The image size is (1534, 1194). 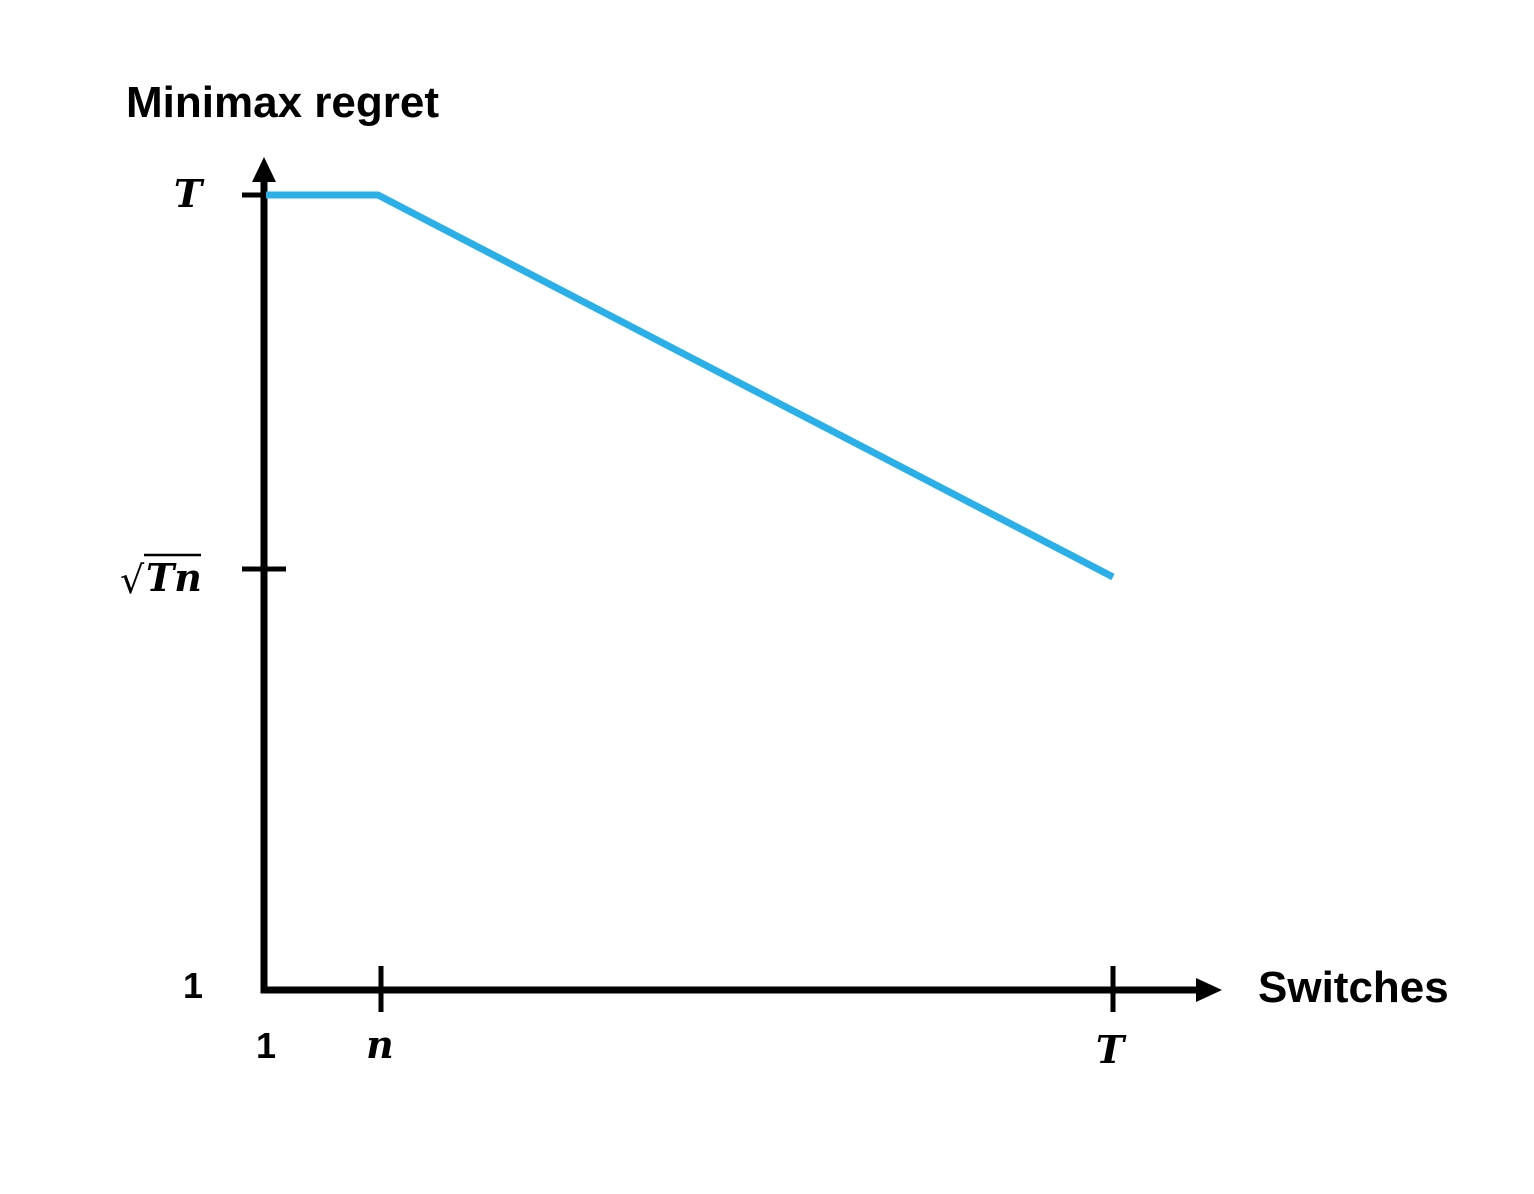 What do you see at coordinates (193, 985) in the screenshot?
I see `y-tick-label-one: 1` at bounding box center [193, 985].